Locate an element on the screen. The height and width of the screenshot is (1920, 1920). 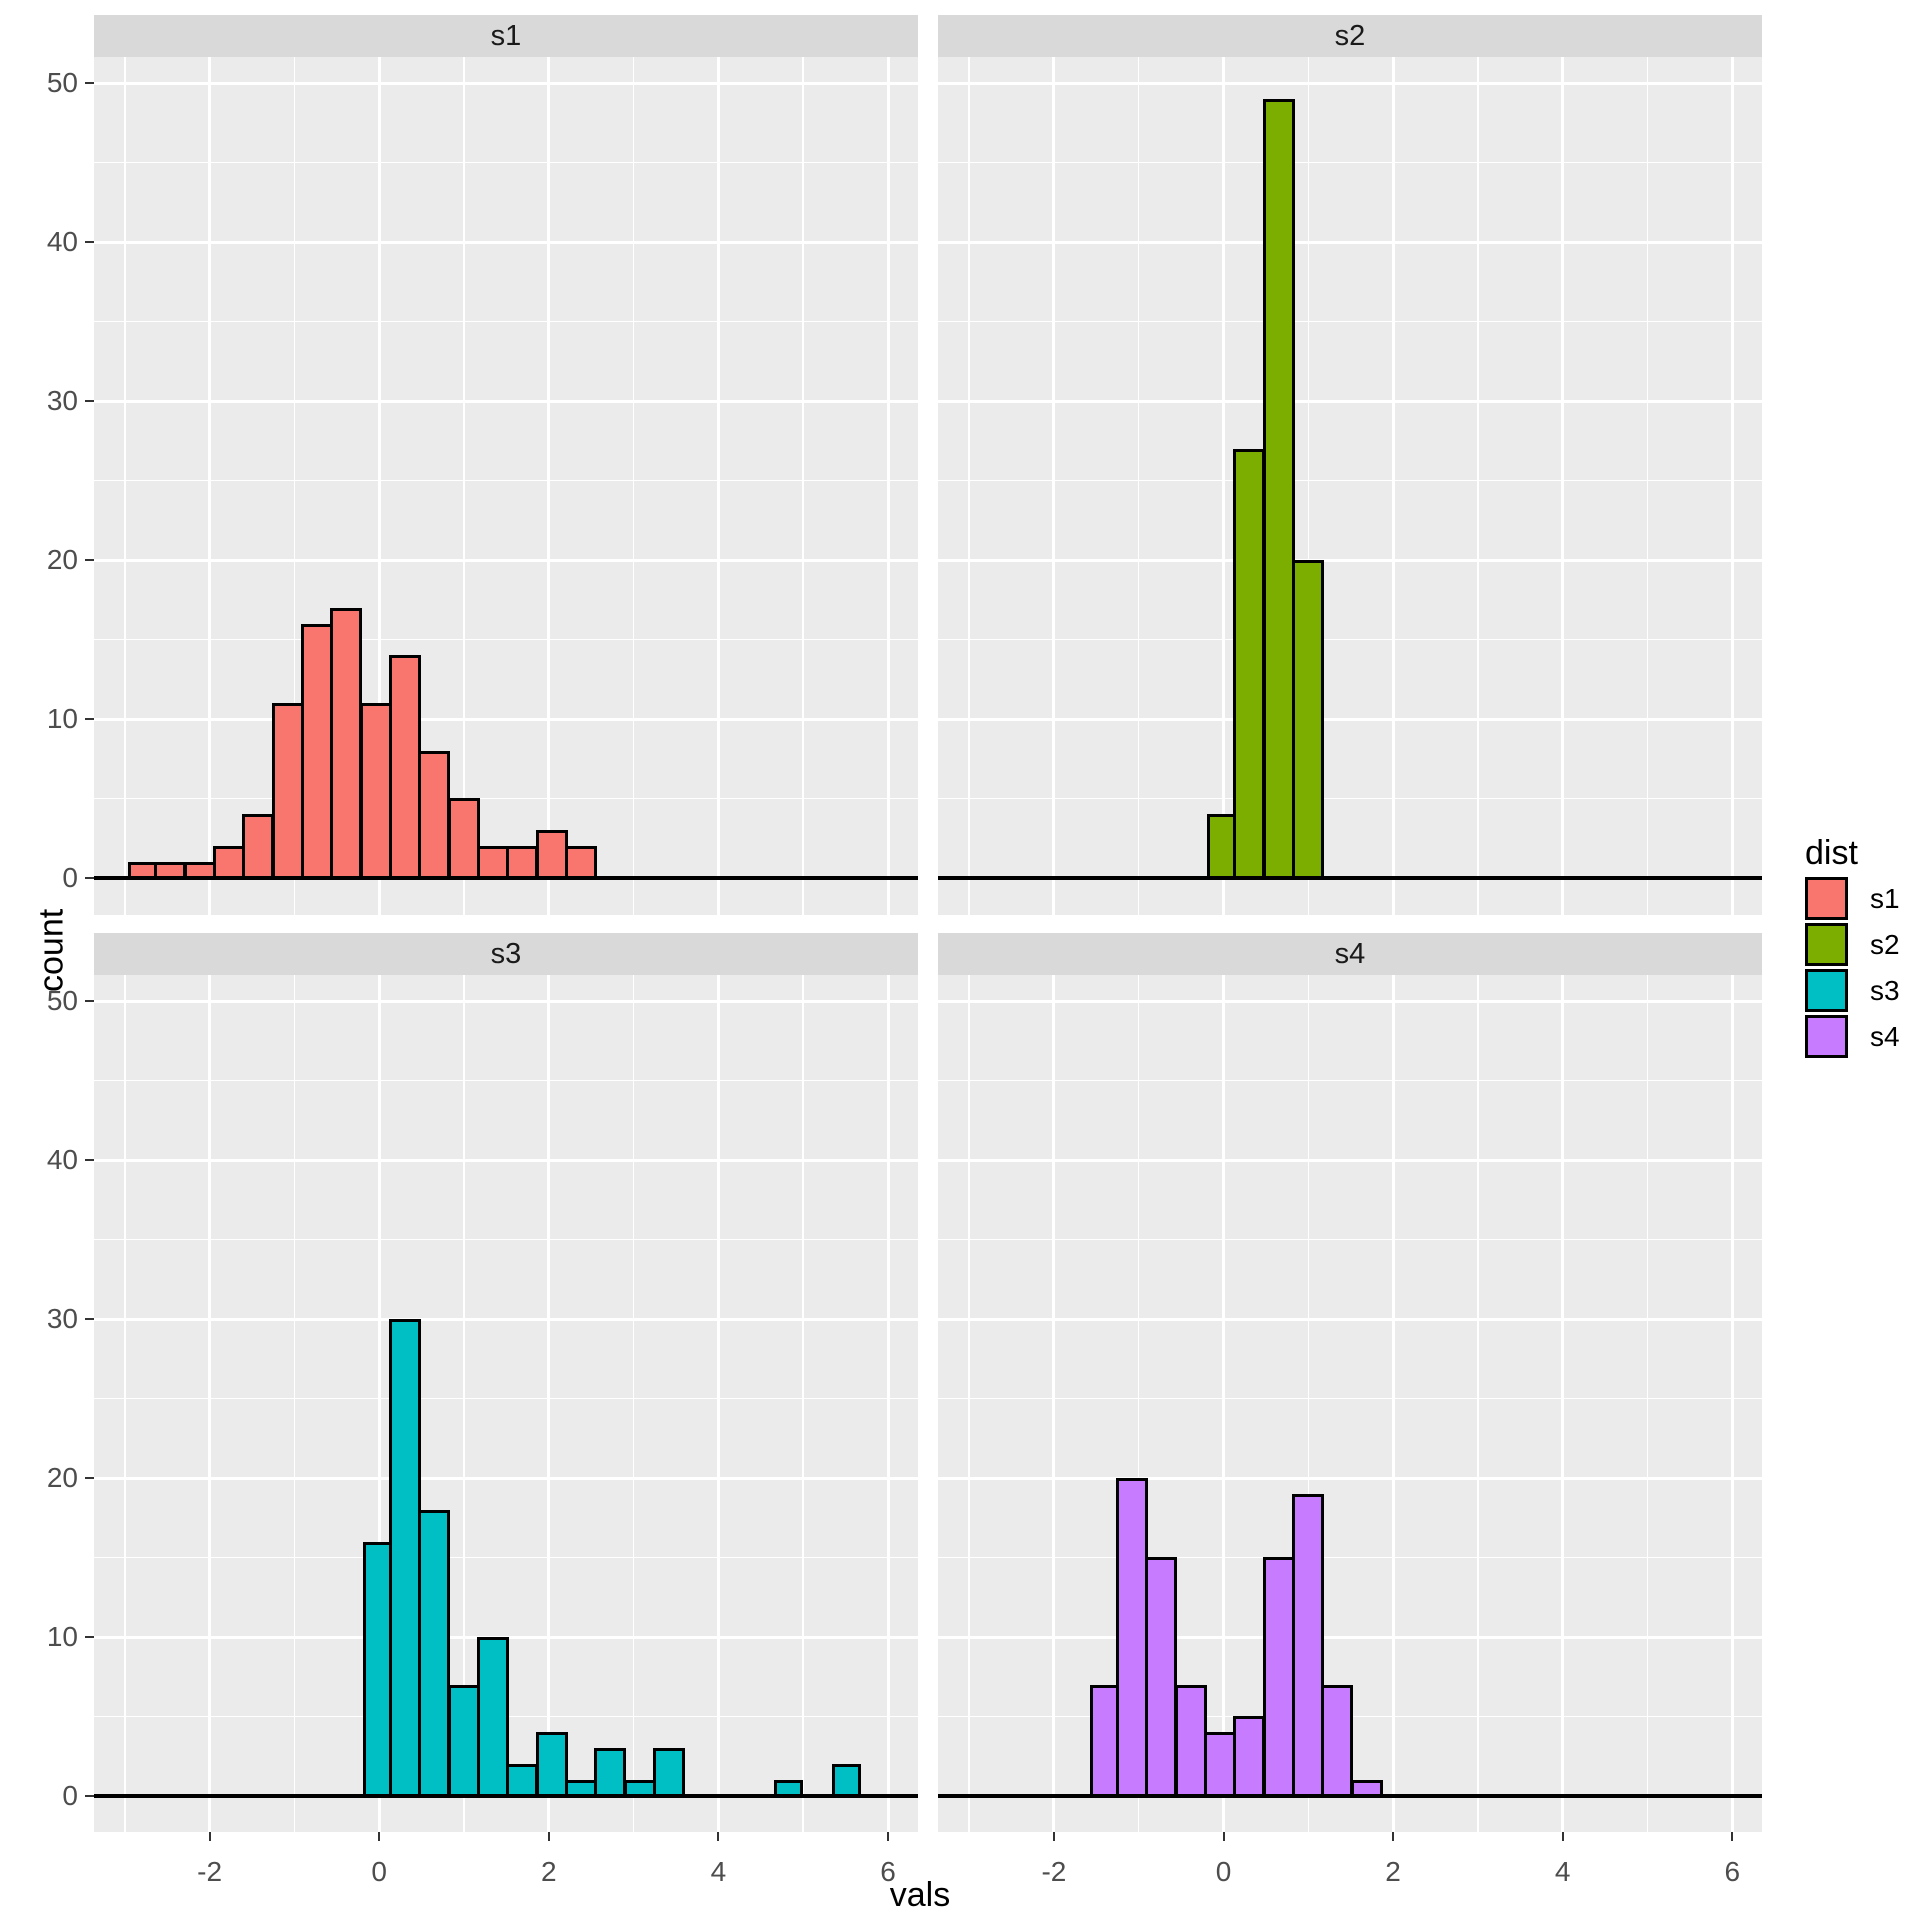
legend-swatch-s2 is located at coordinates (1826, 944).